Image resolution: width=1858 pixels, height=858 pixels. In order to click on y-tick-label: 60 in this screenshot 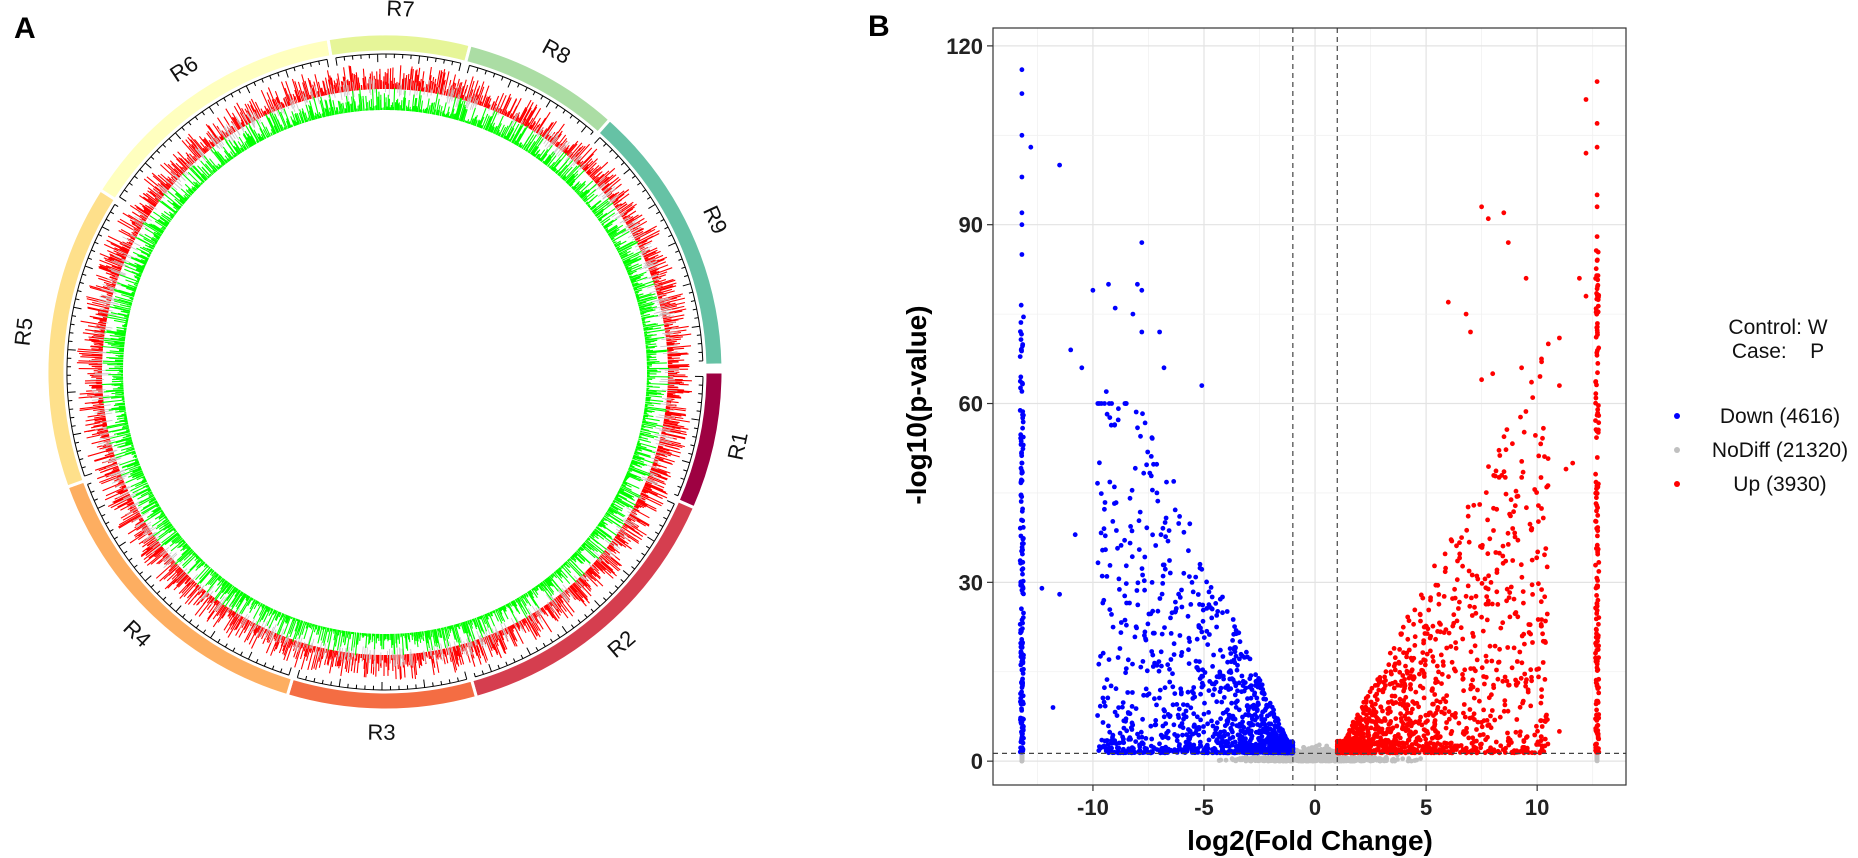, I will do `click(971, 404)`.